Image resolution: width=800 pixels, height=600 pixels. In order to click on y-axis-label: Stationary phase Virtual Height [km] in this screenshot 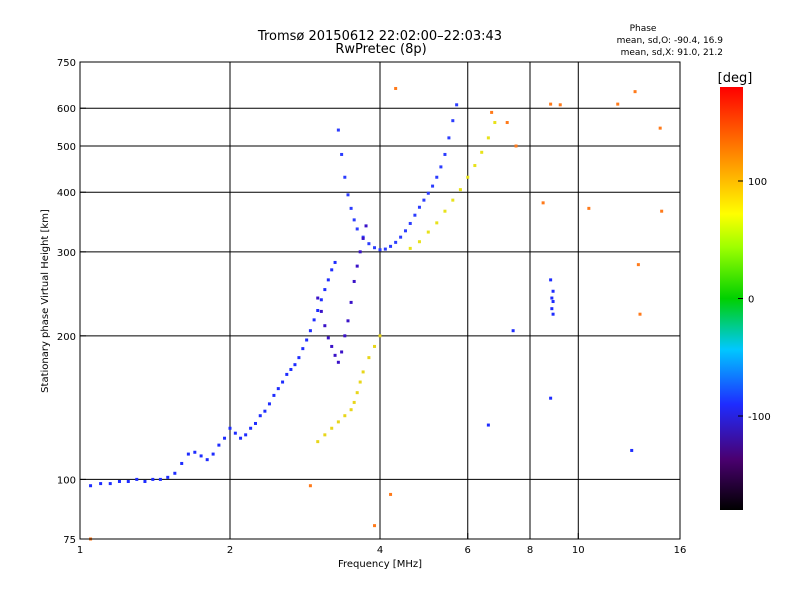, I will do `click(45, 301)`.